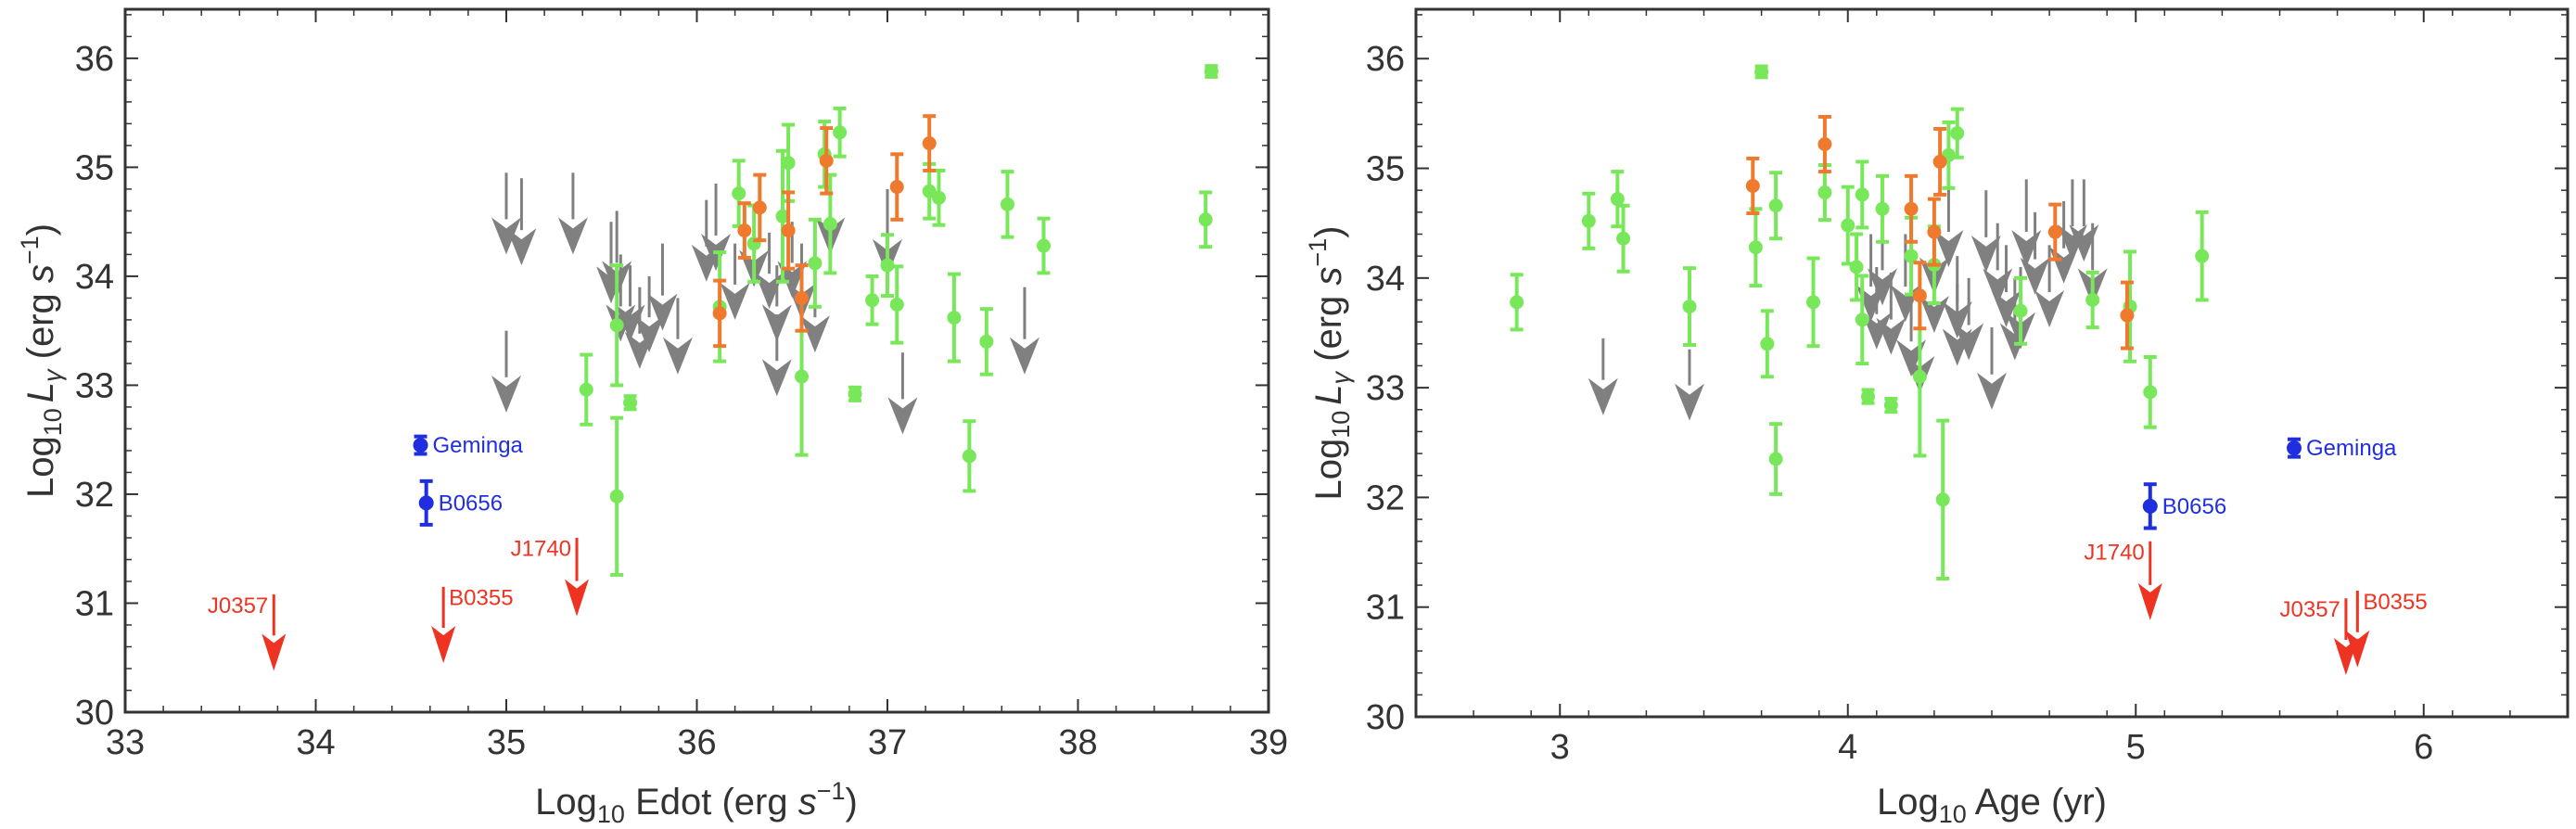 The image size is (2576, 829). Describe the element at coordinates (1992, 805) in the screenshot. I see `x-axis-title: Log10 Age (yr)` at that location.